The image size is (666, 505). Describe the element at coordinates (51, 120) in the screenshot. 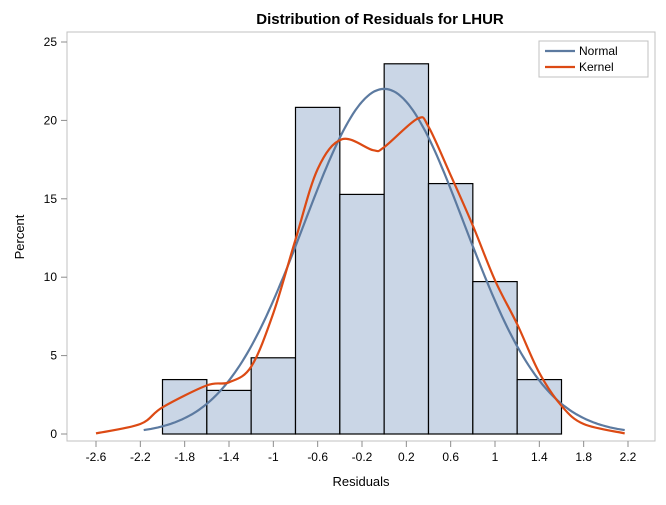

I see `y-tick-label: 20` at that location.